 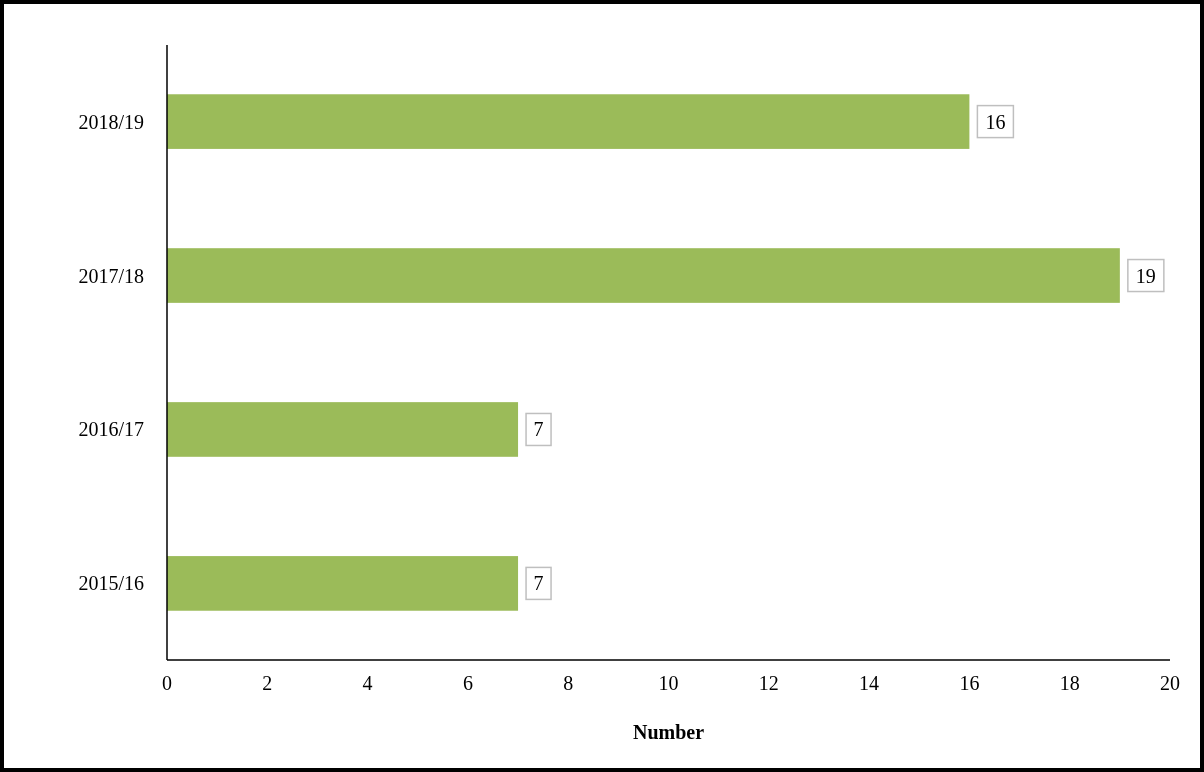 I want to click on y-tick-label: 2017/18, so click(x=111, y=275).